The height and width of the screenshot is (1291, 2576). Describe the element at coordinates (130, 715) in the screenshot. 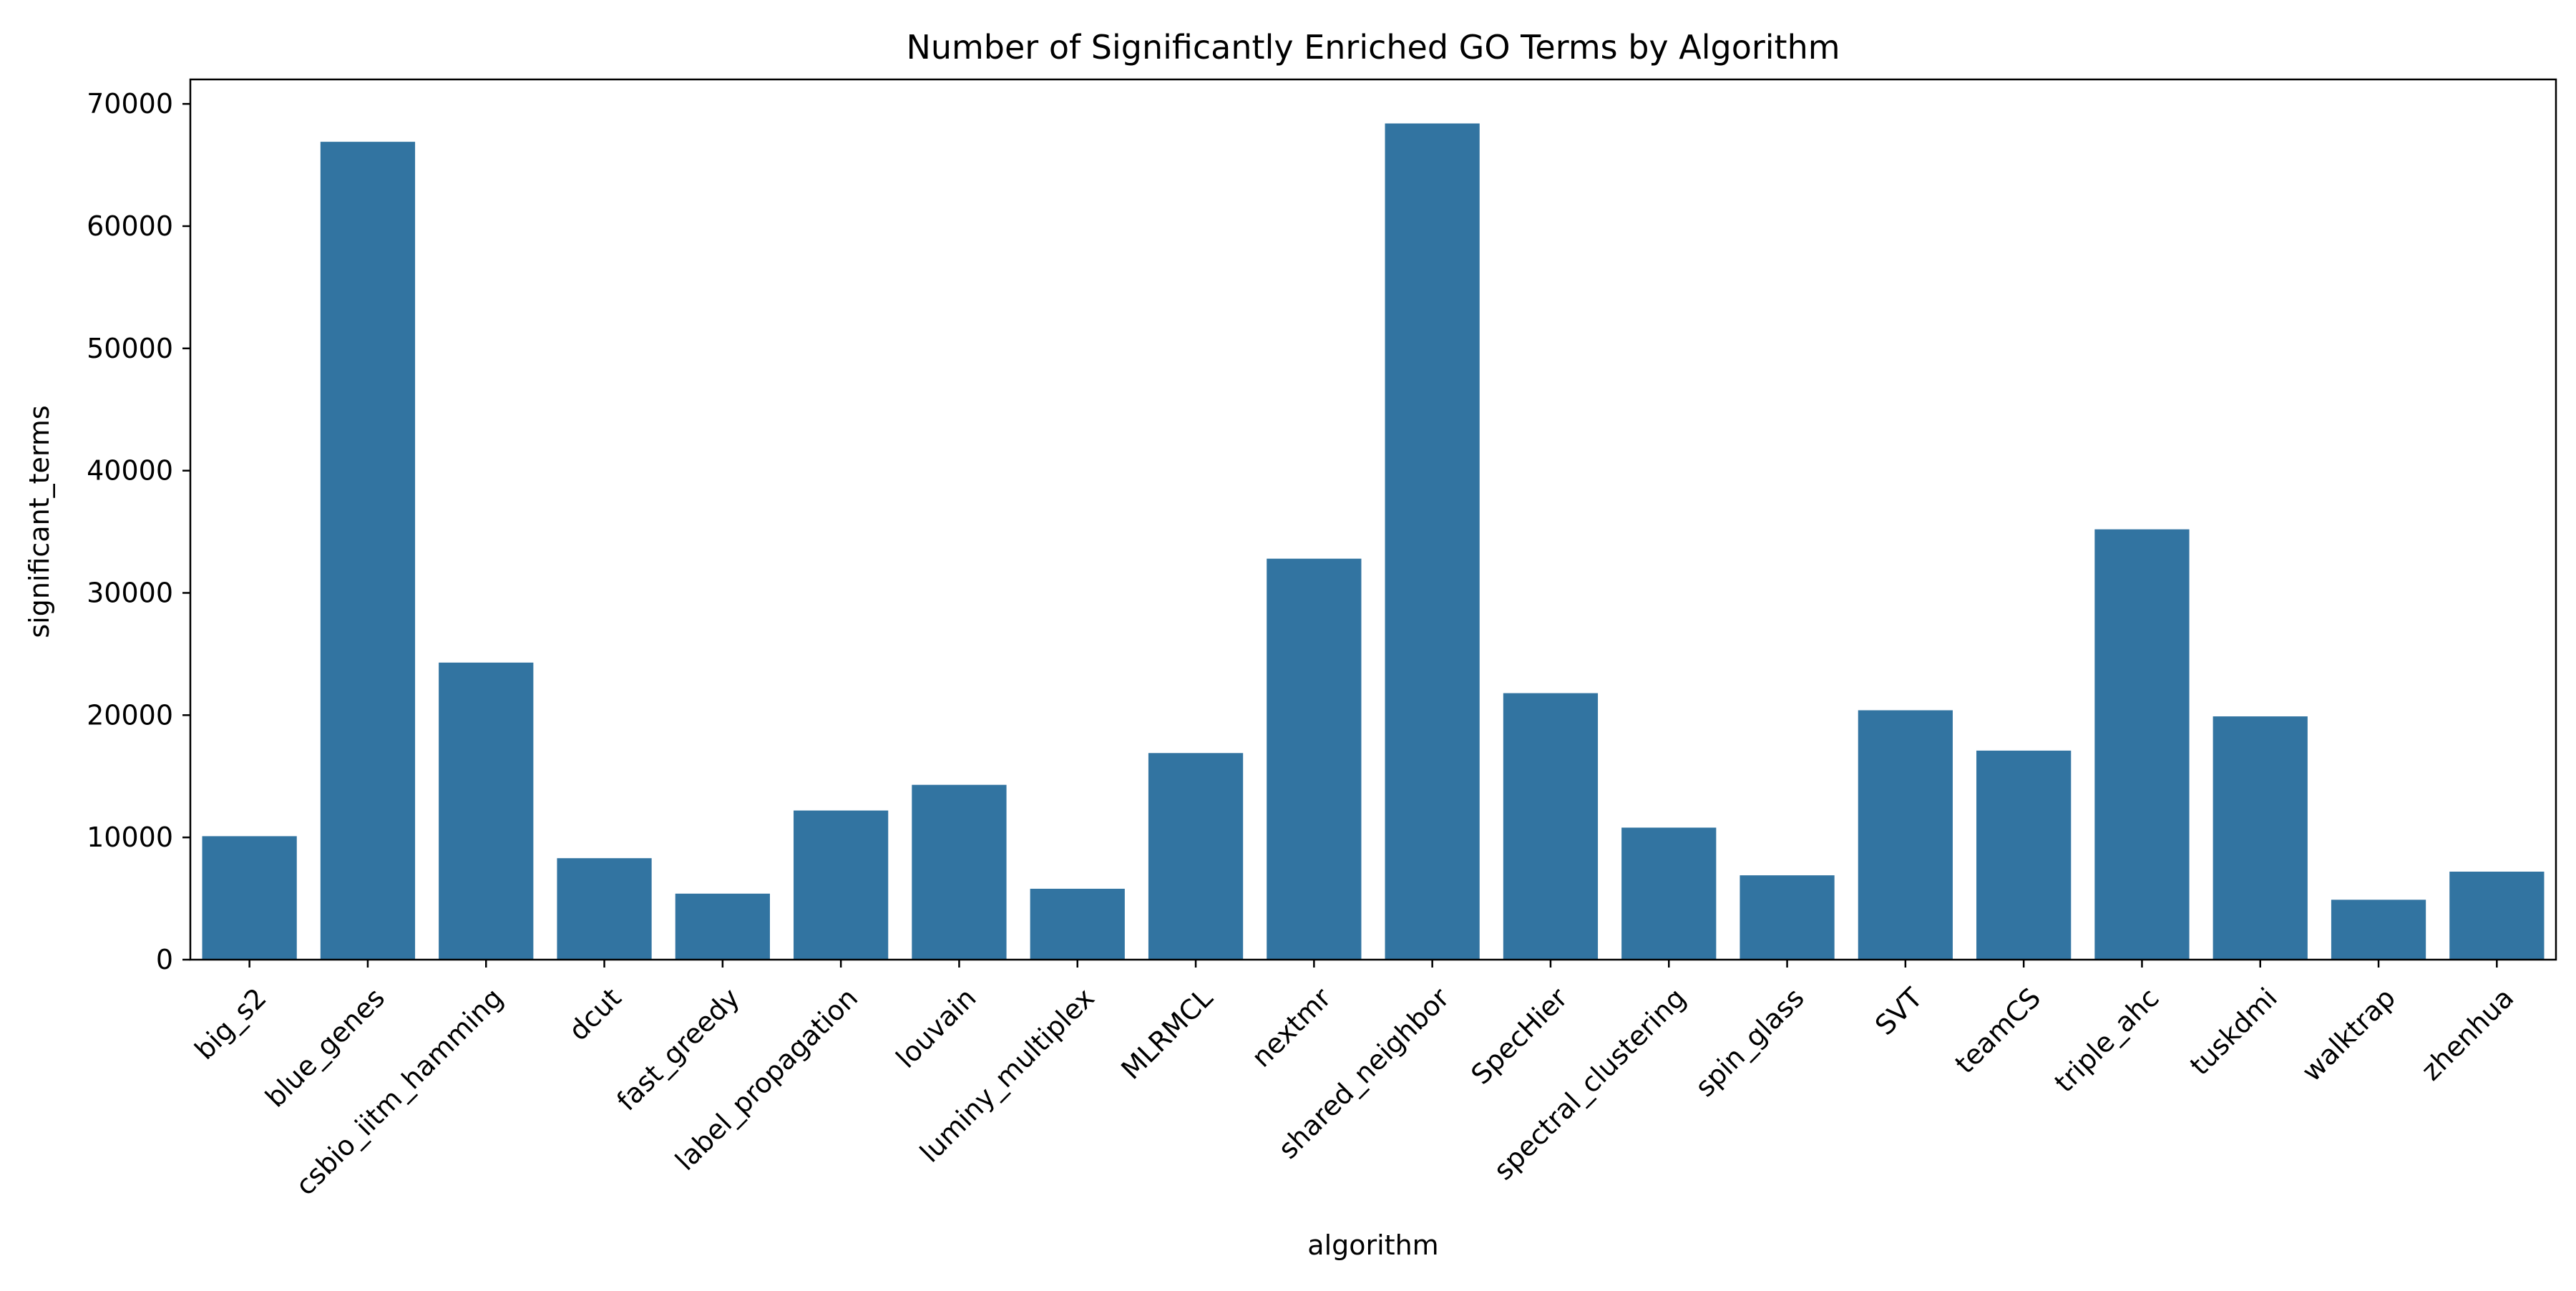

I see `y-tick-label: 20000` at that location.